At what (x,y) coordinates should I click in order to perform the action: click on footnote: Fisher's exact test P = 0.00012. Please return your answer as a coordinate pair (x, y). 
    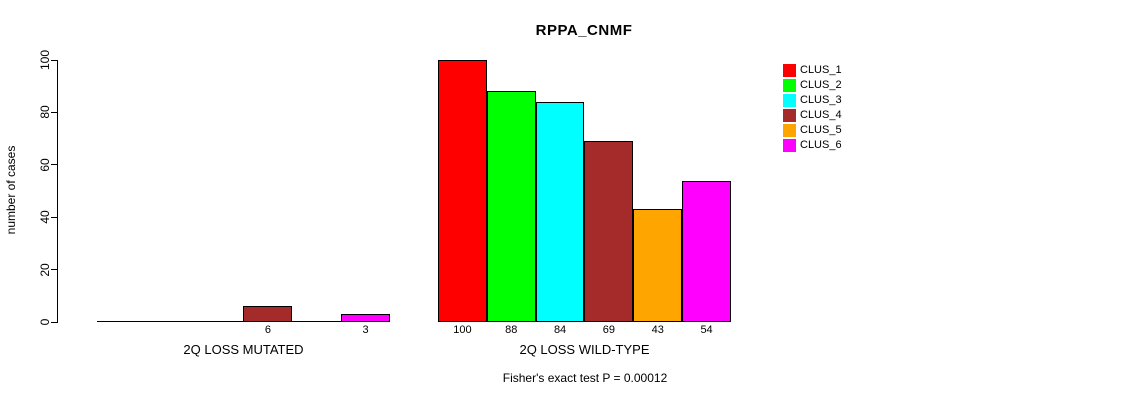
    Looking at the image, I should click on (585, 378).